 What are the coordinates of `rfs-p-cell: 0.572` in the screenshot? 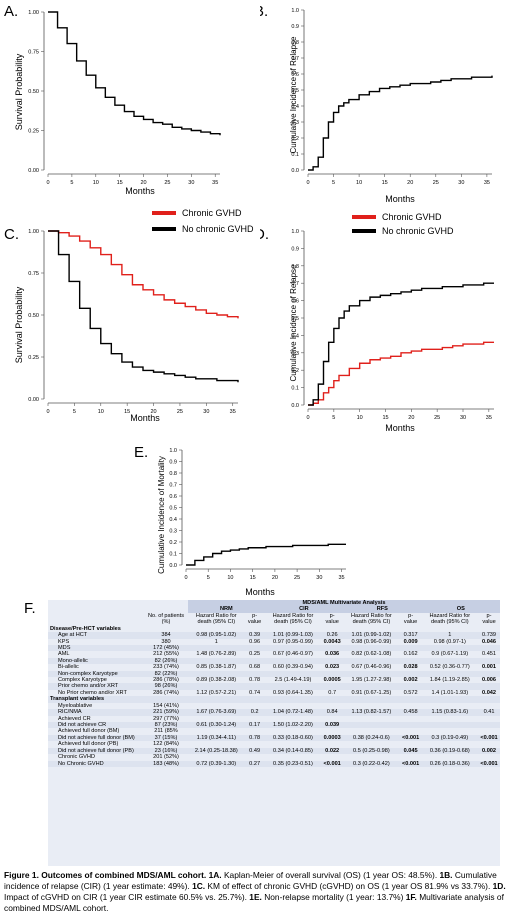 It's located at (410, 692).